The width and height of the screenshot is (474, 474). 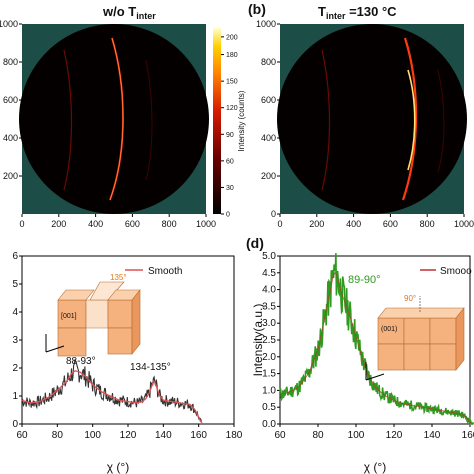 What do you see at coordinates (255, 243) in the screenshot?
I see `panel-d-label: (d)` at bounding box center [255, 243].